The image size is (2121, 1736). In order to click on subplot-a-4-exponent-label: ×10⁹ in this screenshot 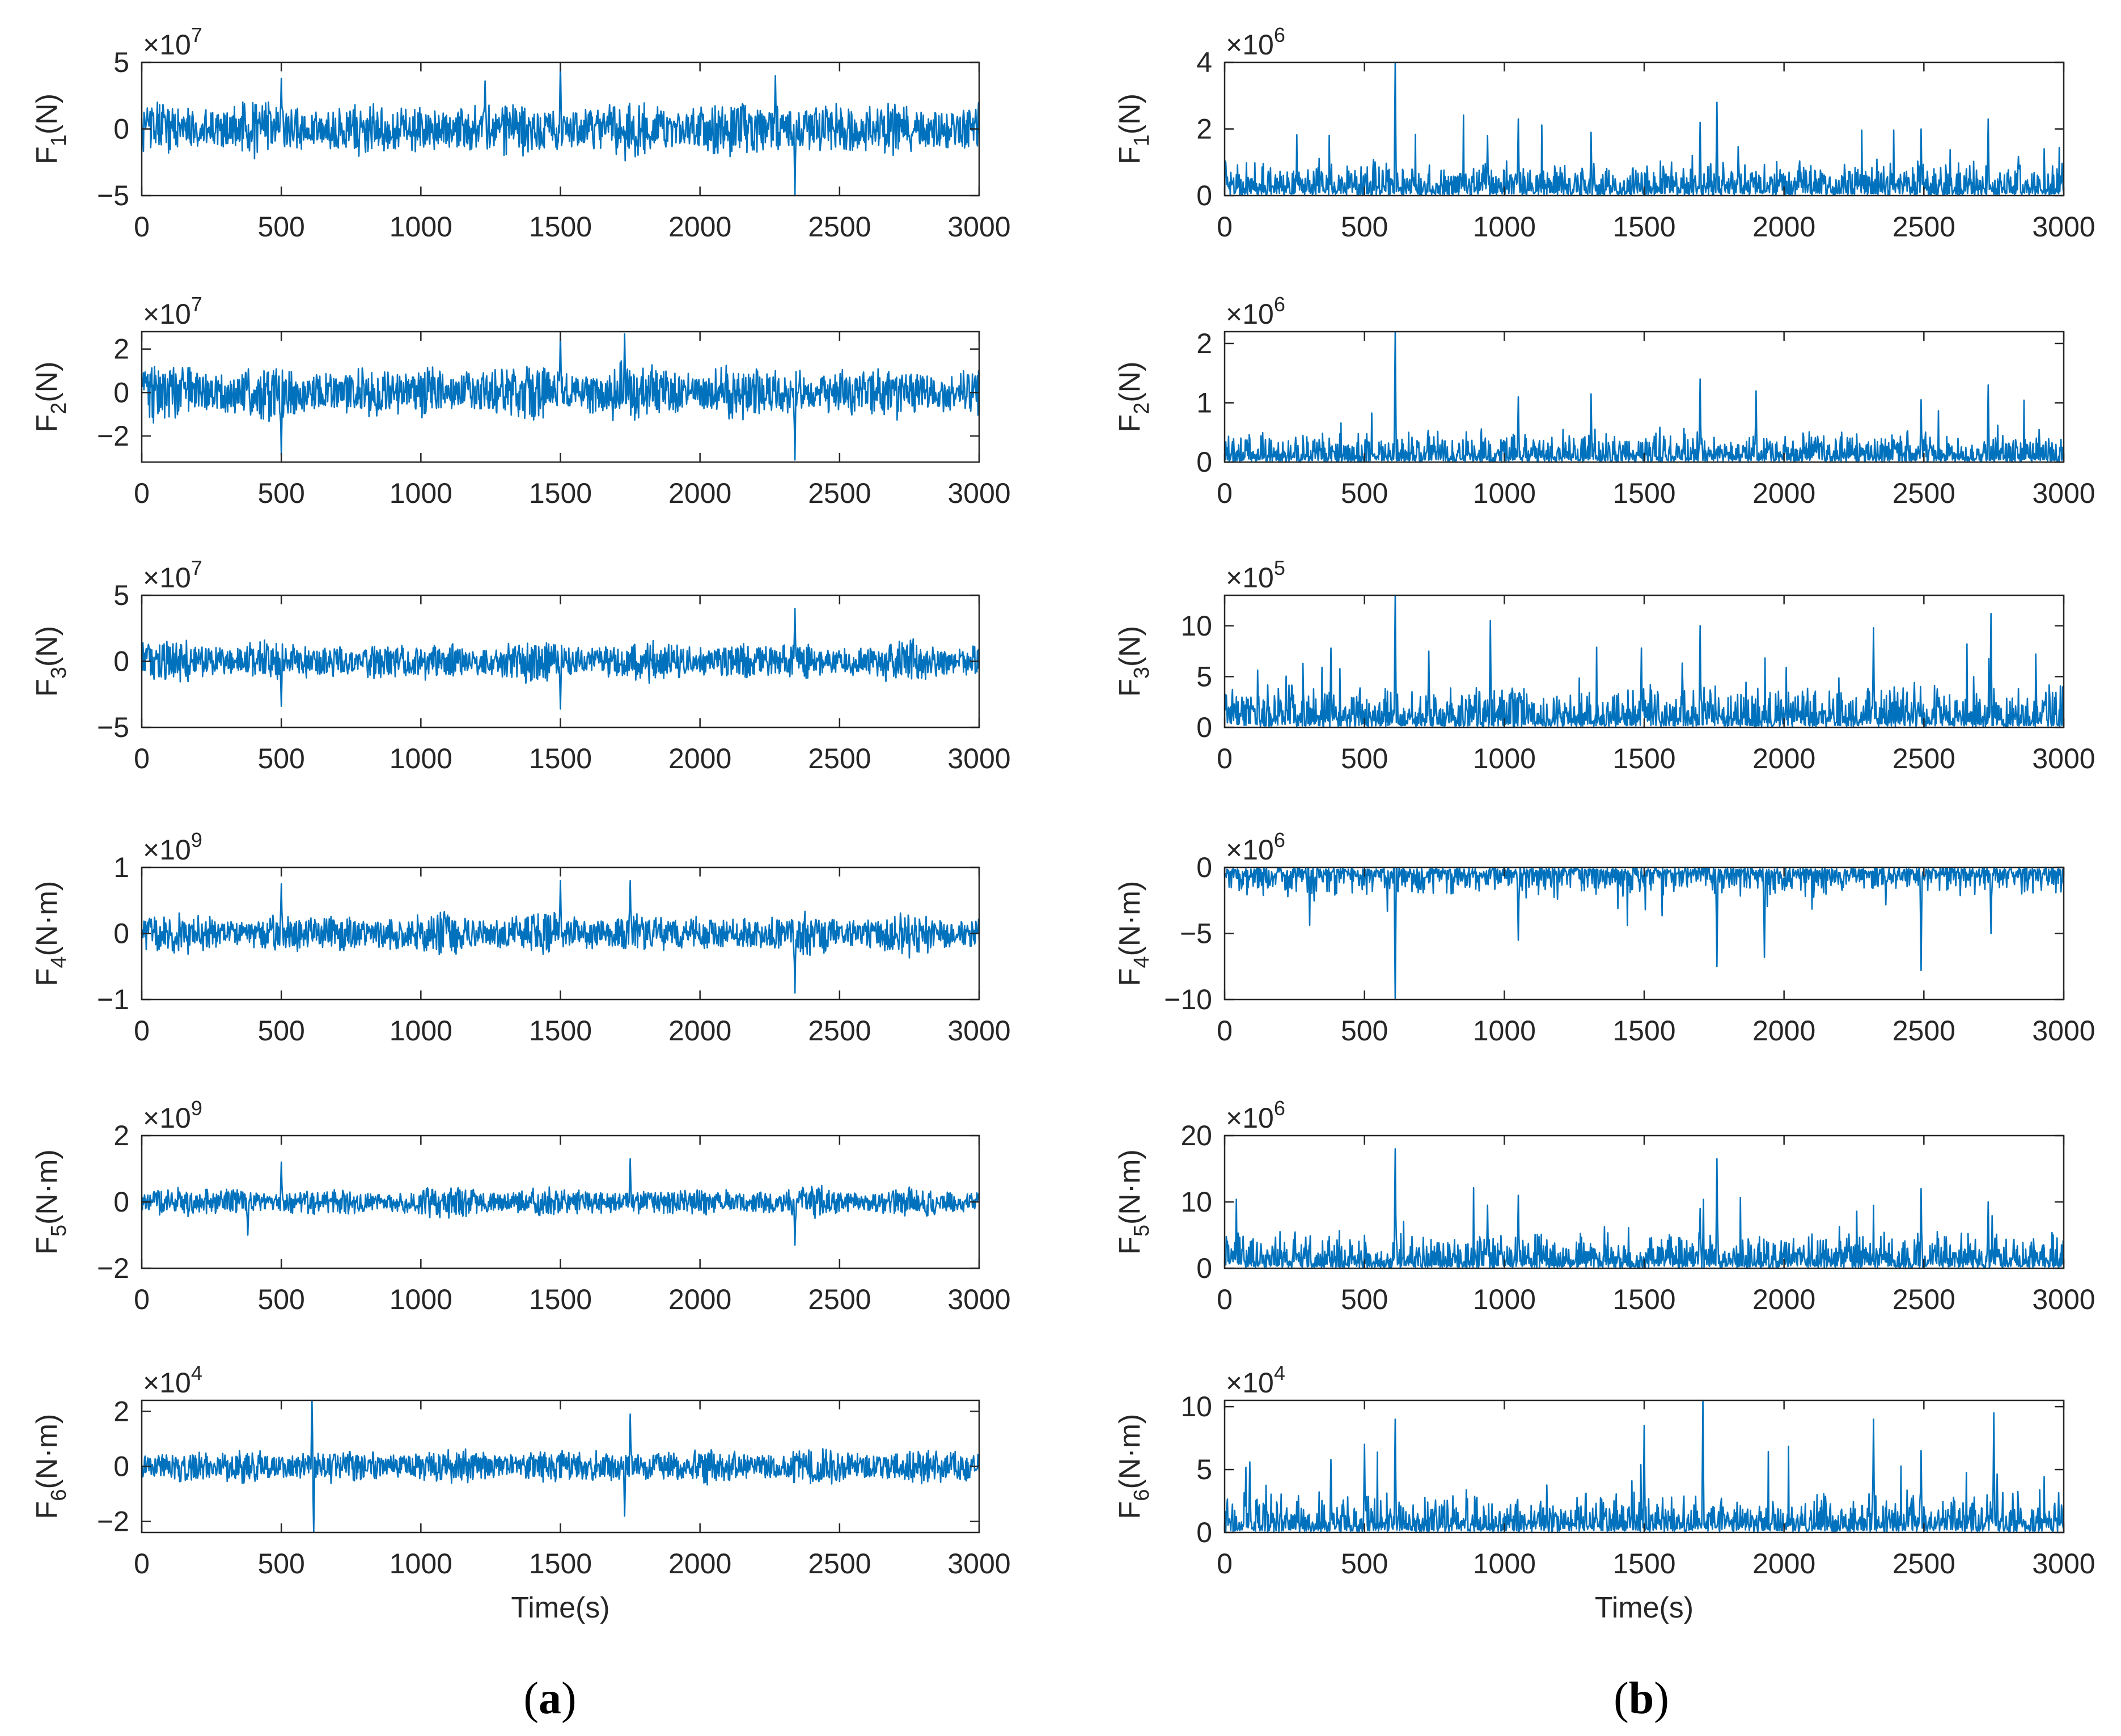, I will do `click(172, 847)`.